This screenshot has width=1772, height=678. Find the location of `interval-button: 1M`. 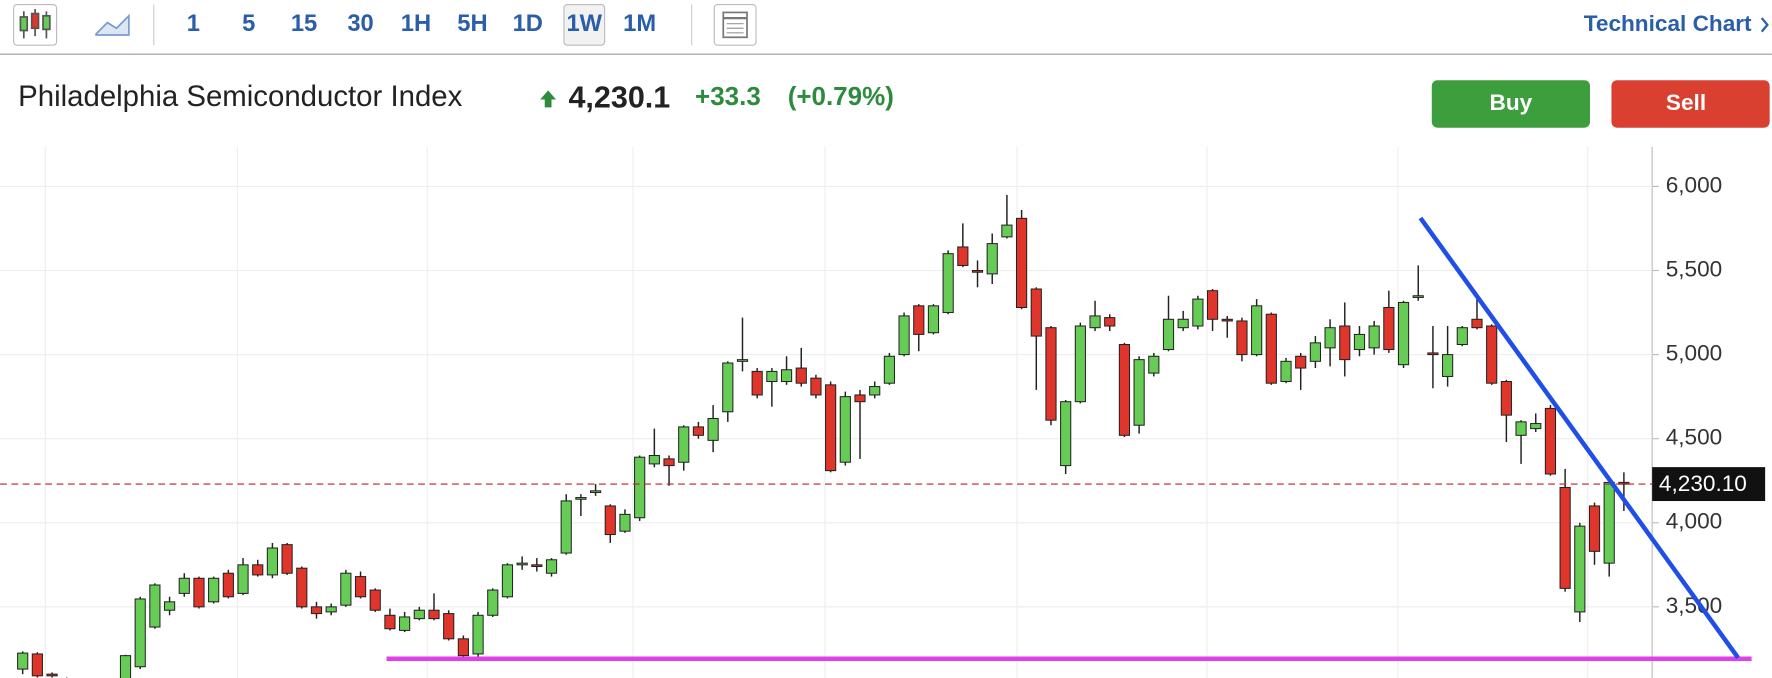

interval-button: 1M is located at coordinates (639, 24).